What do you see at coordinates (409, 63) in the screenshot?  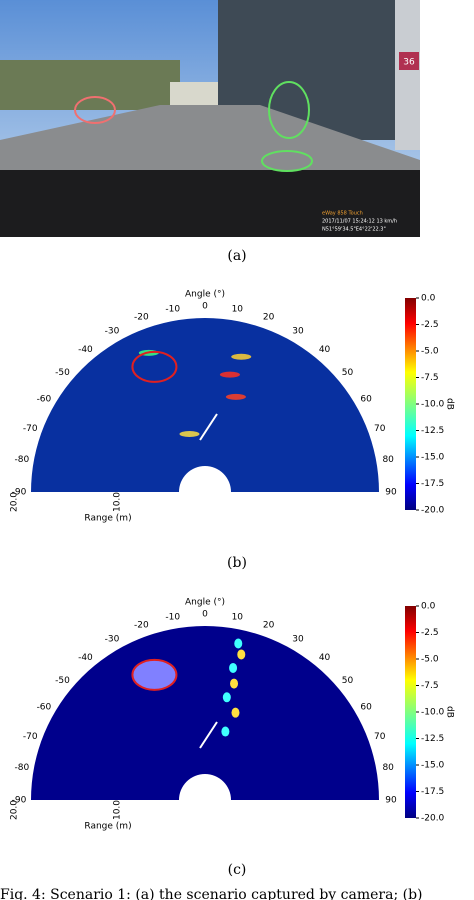 I see `sign: 36` at bounding box center [409, 63].